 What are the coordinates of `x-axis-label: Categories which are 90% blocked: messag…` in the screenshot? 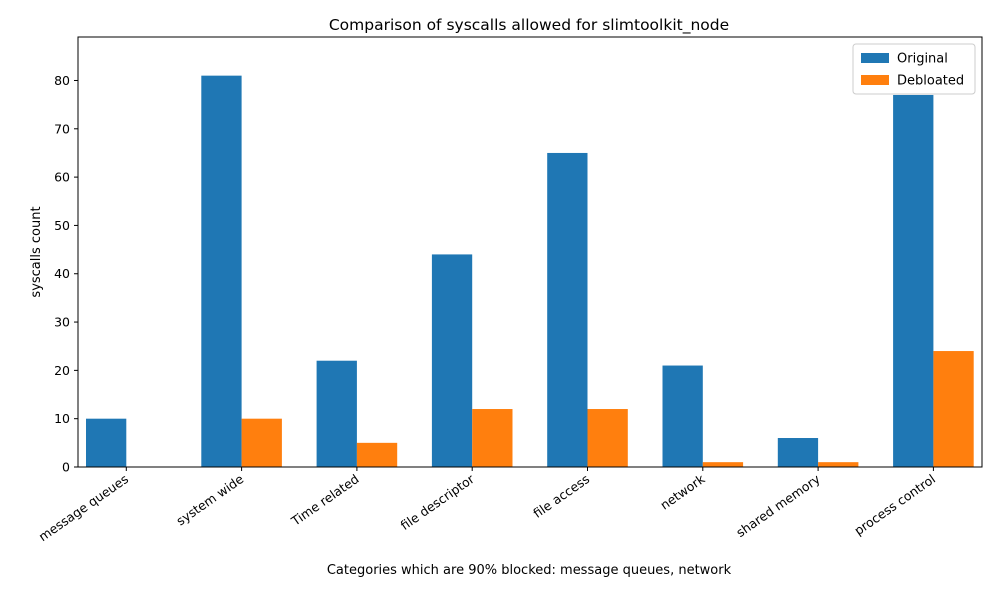 It's located at (529, 570).